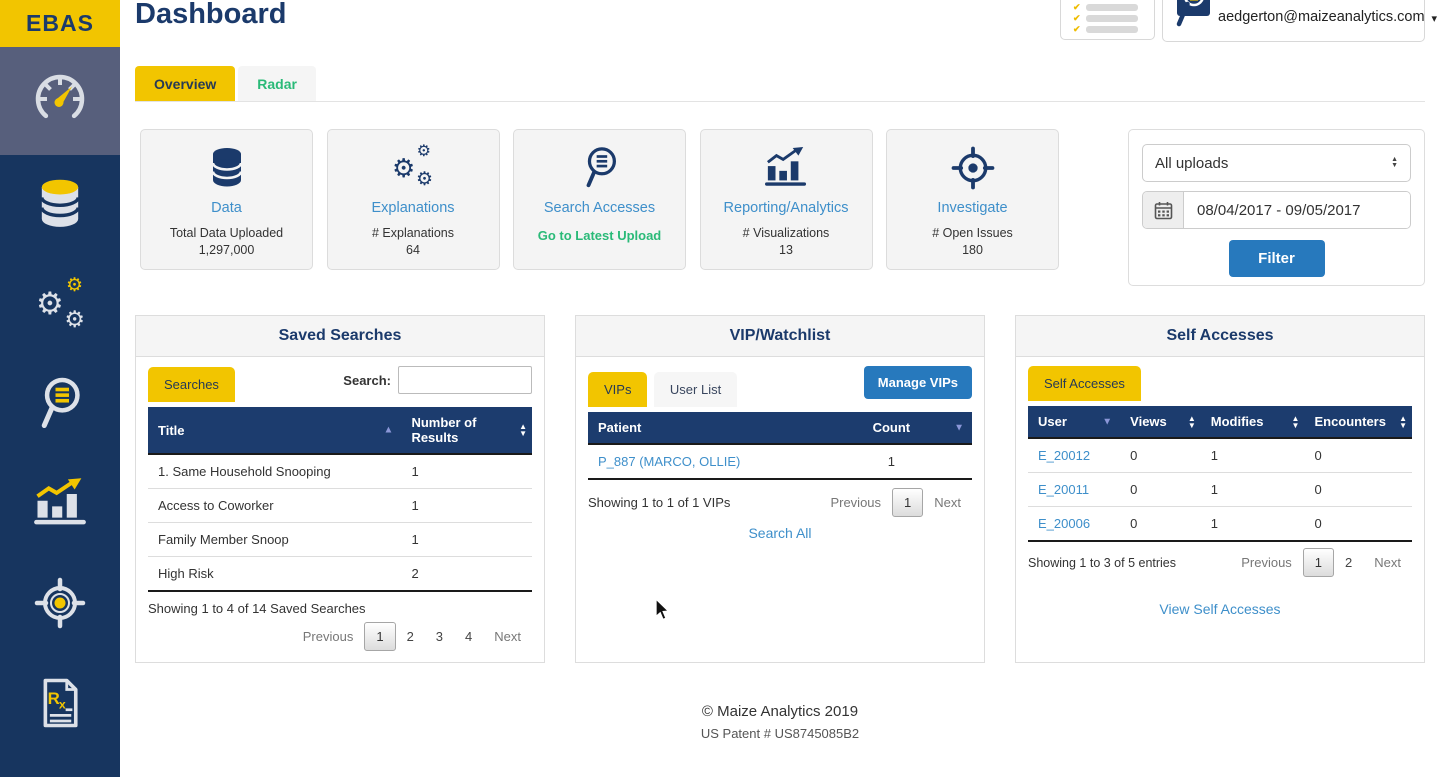  I want to click on investigate-target-icon, so click(973, 168).